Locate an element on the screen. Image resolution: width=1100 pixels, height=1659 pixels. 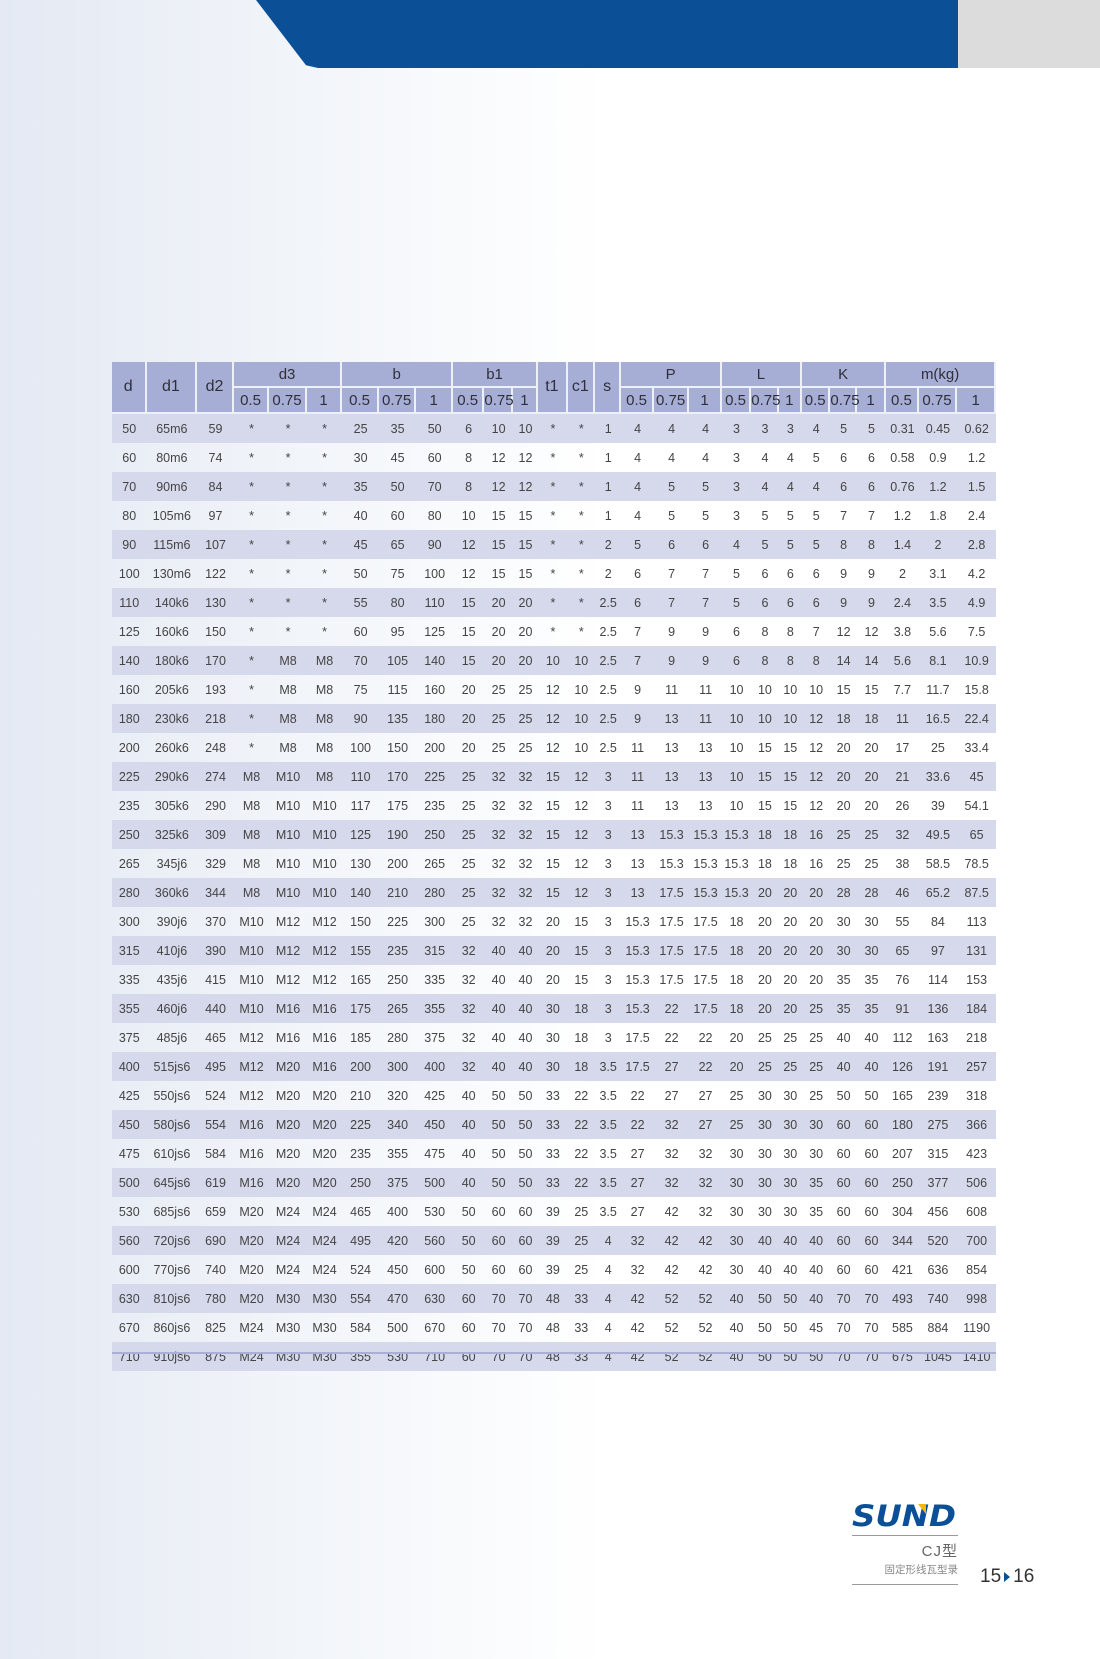
table-cell: 2.5 is located at coordinates (608, 602).